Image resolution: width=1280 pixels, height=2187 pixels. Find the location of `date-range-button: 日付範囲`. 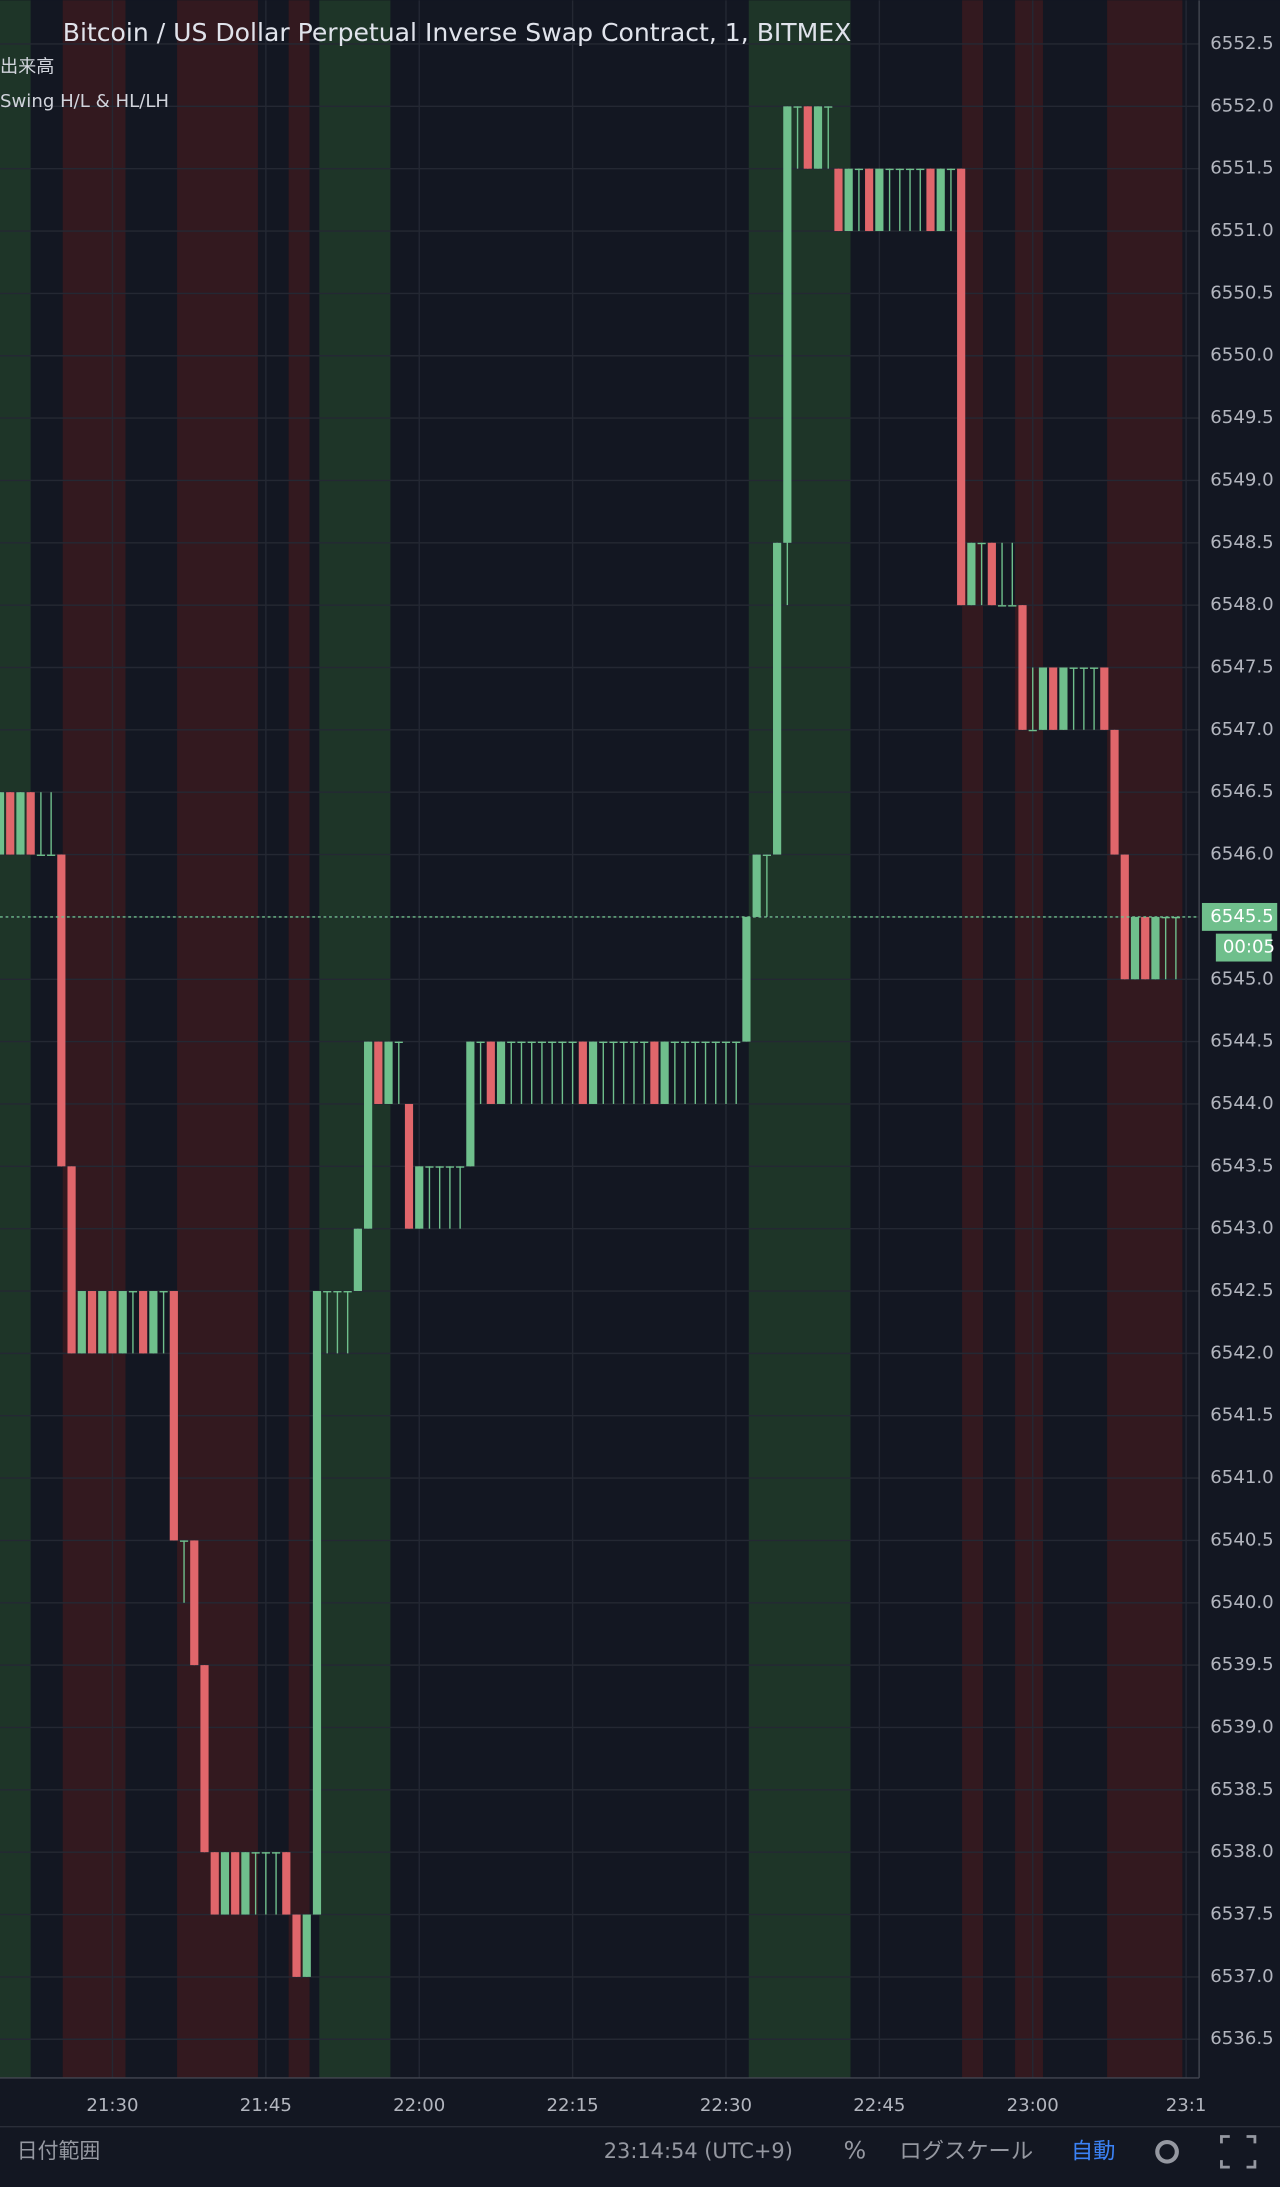

date-range-button: 日付範囲 is located at coordinates (59, 2151).